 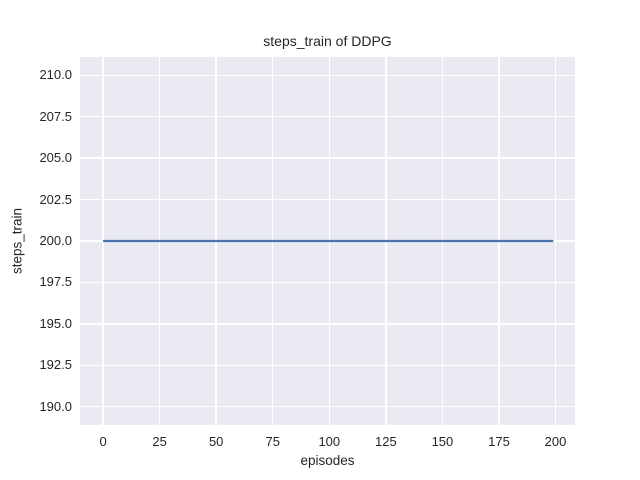 What do you see at coordinates (55, 323) in the screenshot?
I see `y-tick-label: 195.0` at bounding box center [55, 323].